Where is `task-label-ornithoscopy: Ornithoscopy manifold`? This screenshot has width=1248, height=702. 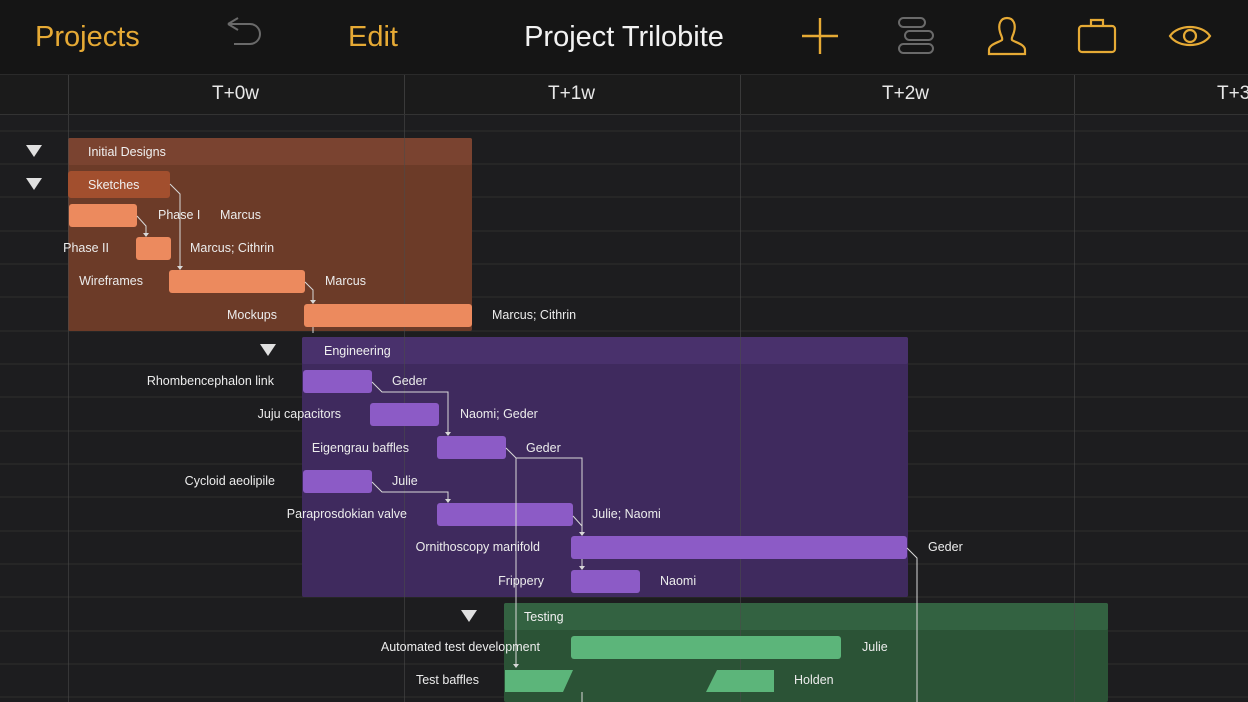
task-label-ornithoscopy: Ornithoscopy manifold is located at coordinates (477, 547).